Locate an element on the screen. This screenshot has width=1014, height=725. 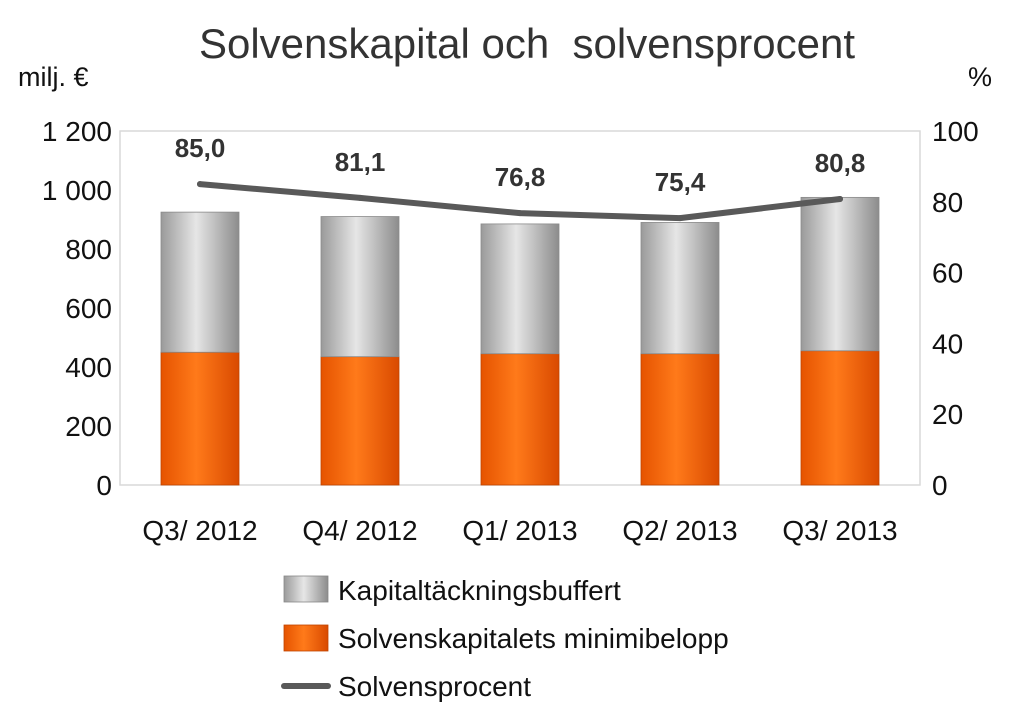
data-label: 75,4 is located at coordinates (680, 182).